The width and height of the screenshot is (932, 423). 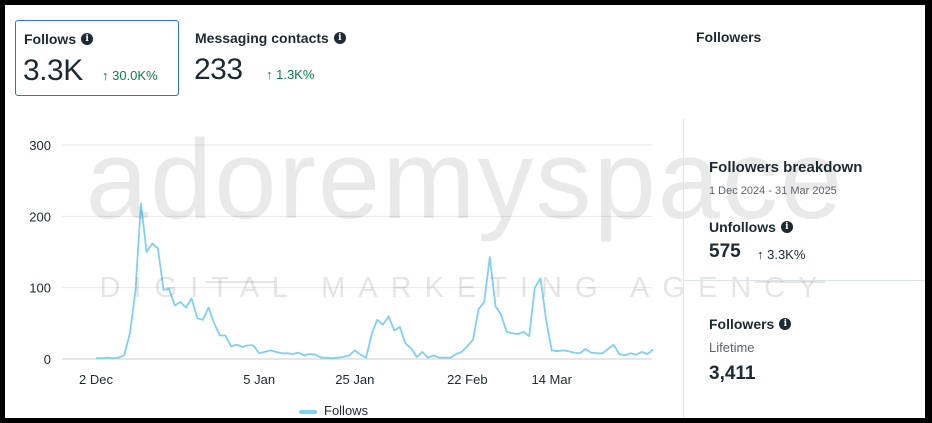 What do you see at coordinates (50, 39) in the screenshot?
I see `metric-title-follows: Follows` at bounding box center [50, 39].